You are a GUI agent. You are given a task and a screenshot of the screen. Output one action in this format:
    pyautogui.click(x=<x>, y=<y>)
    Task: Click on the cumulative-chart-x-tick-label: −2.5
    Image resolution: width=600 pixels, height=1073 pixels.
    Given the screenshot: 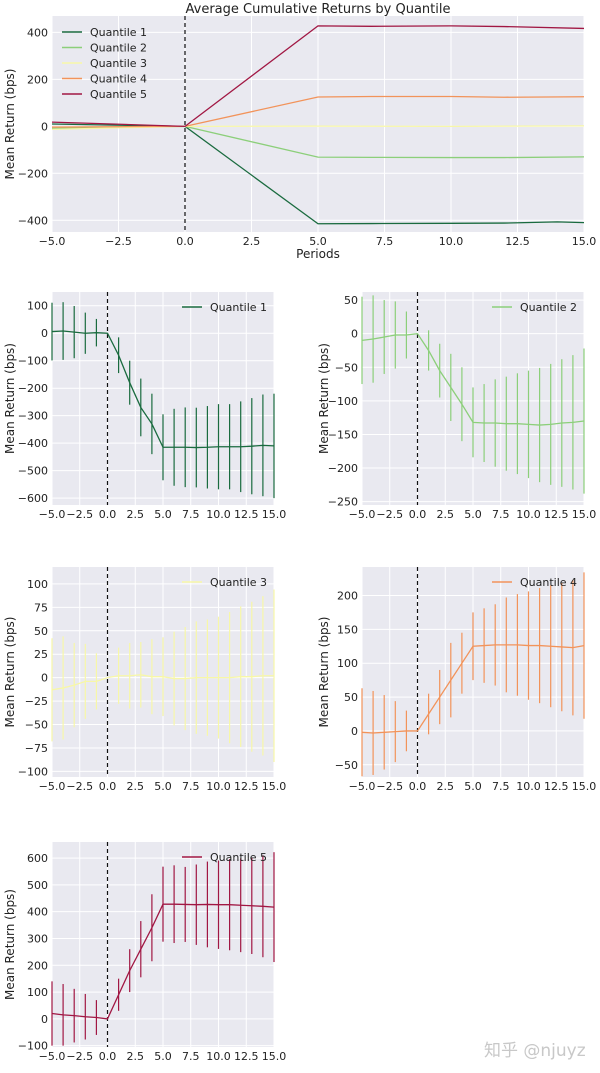 What is the action you would take?
    pyautogui.click(x=118, y=241)
    